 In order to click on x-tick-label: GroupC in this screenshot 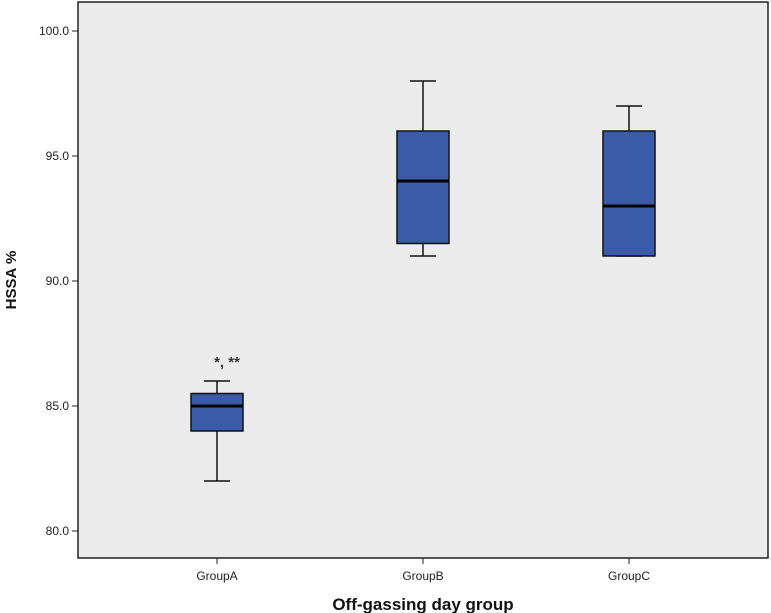, I will do `click(629, 576)`.